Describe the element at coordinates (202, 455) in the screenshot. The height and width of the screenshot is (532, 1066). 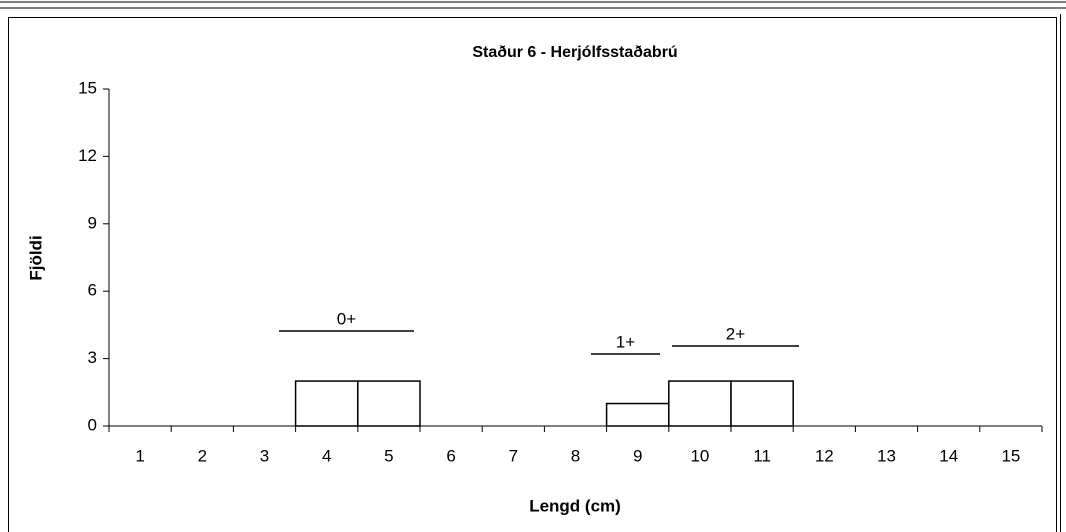
I see `x-tick-label: 2` at that location.